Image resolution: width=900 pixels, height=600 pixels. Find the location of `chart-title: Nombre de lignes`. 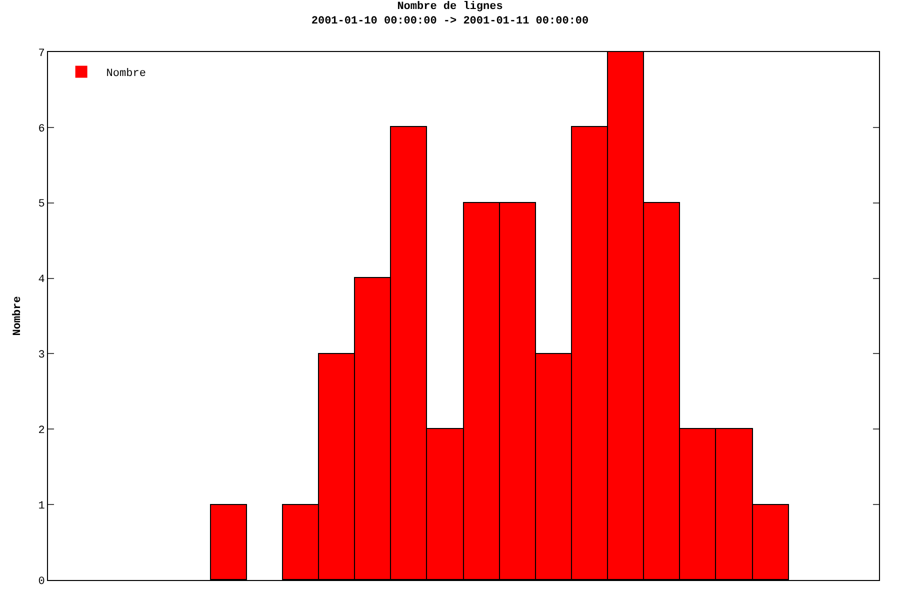

chart-title: Nombre de lignes is located at coordinates (450, 7).